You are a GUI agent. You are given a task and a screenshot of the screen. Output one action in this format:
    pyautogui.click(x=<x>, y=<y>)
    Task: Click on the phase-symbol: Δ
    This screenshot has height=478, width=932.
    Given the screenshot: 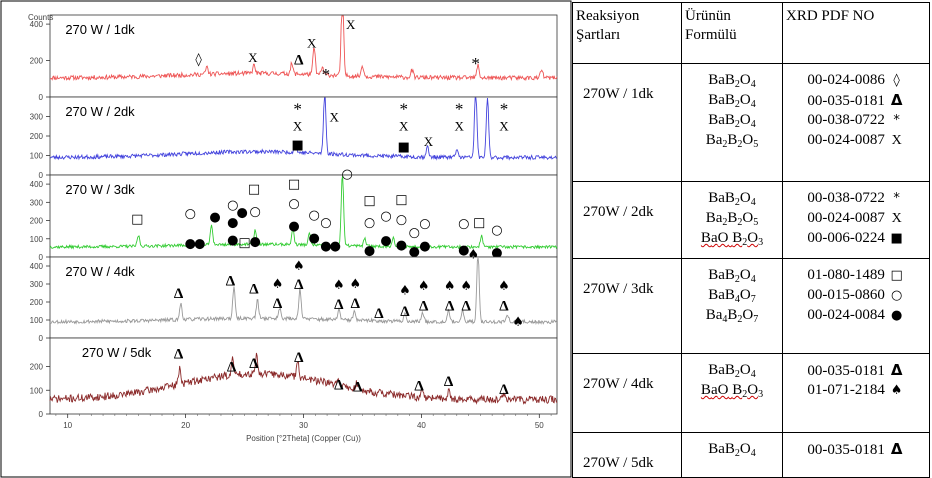 What is the action you would take?
    pyautogui.click(x=896, y=449)
    